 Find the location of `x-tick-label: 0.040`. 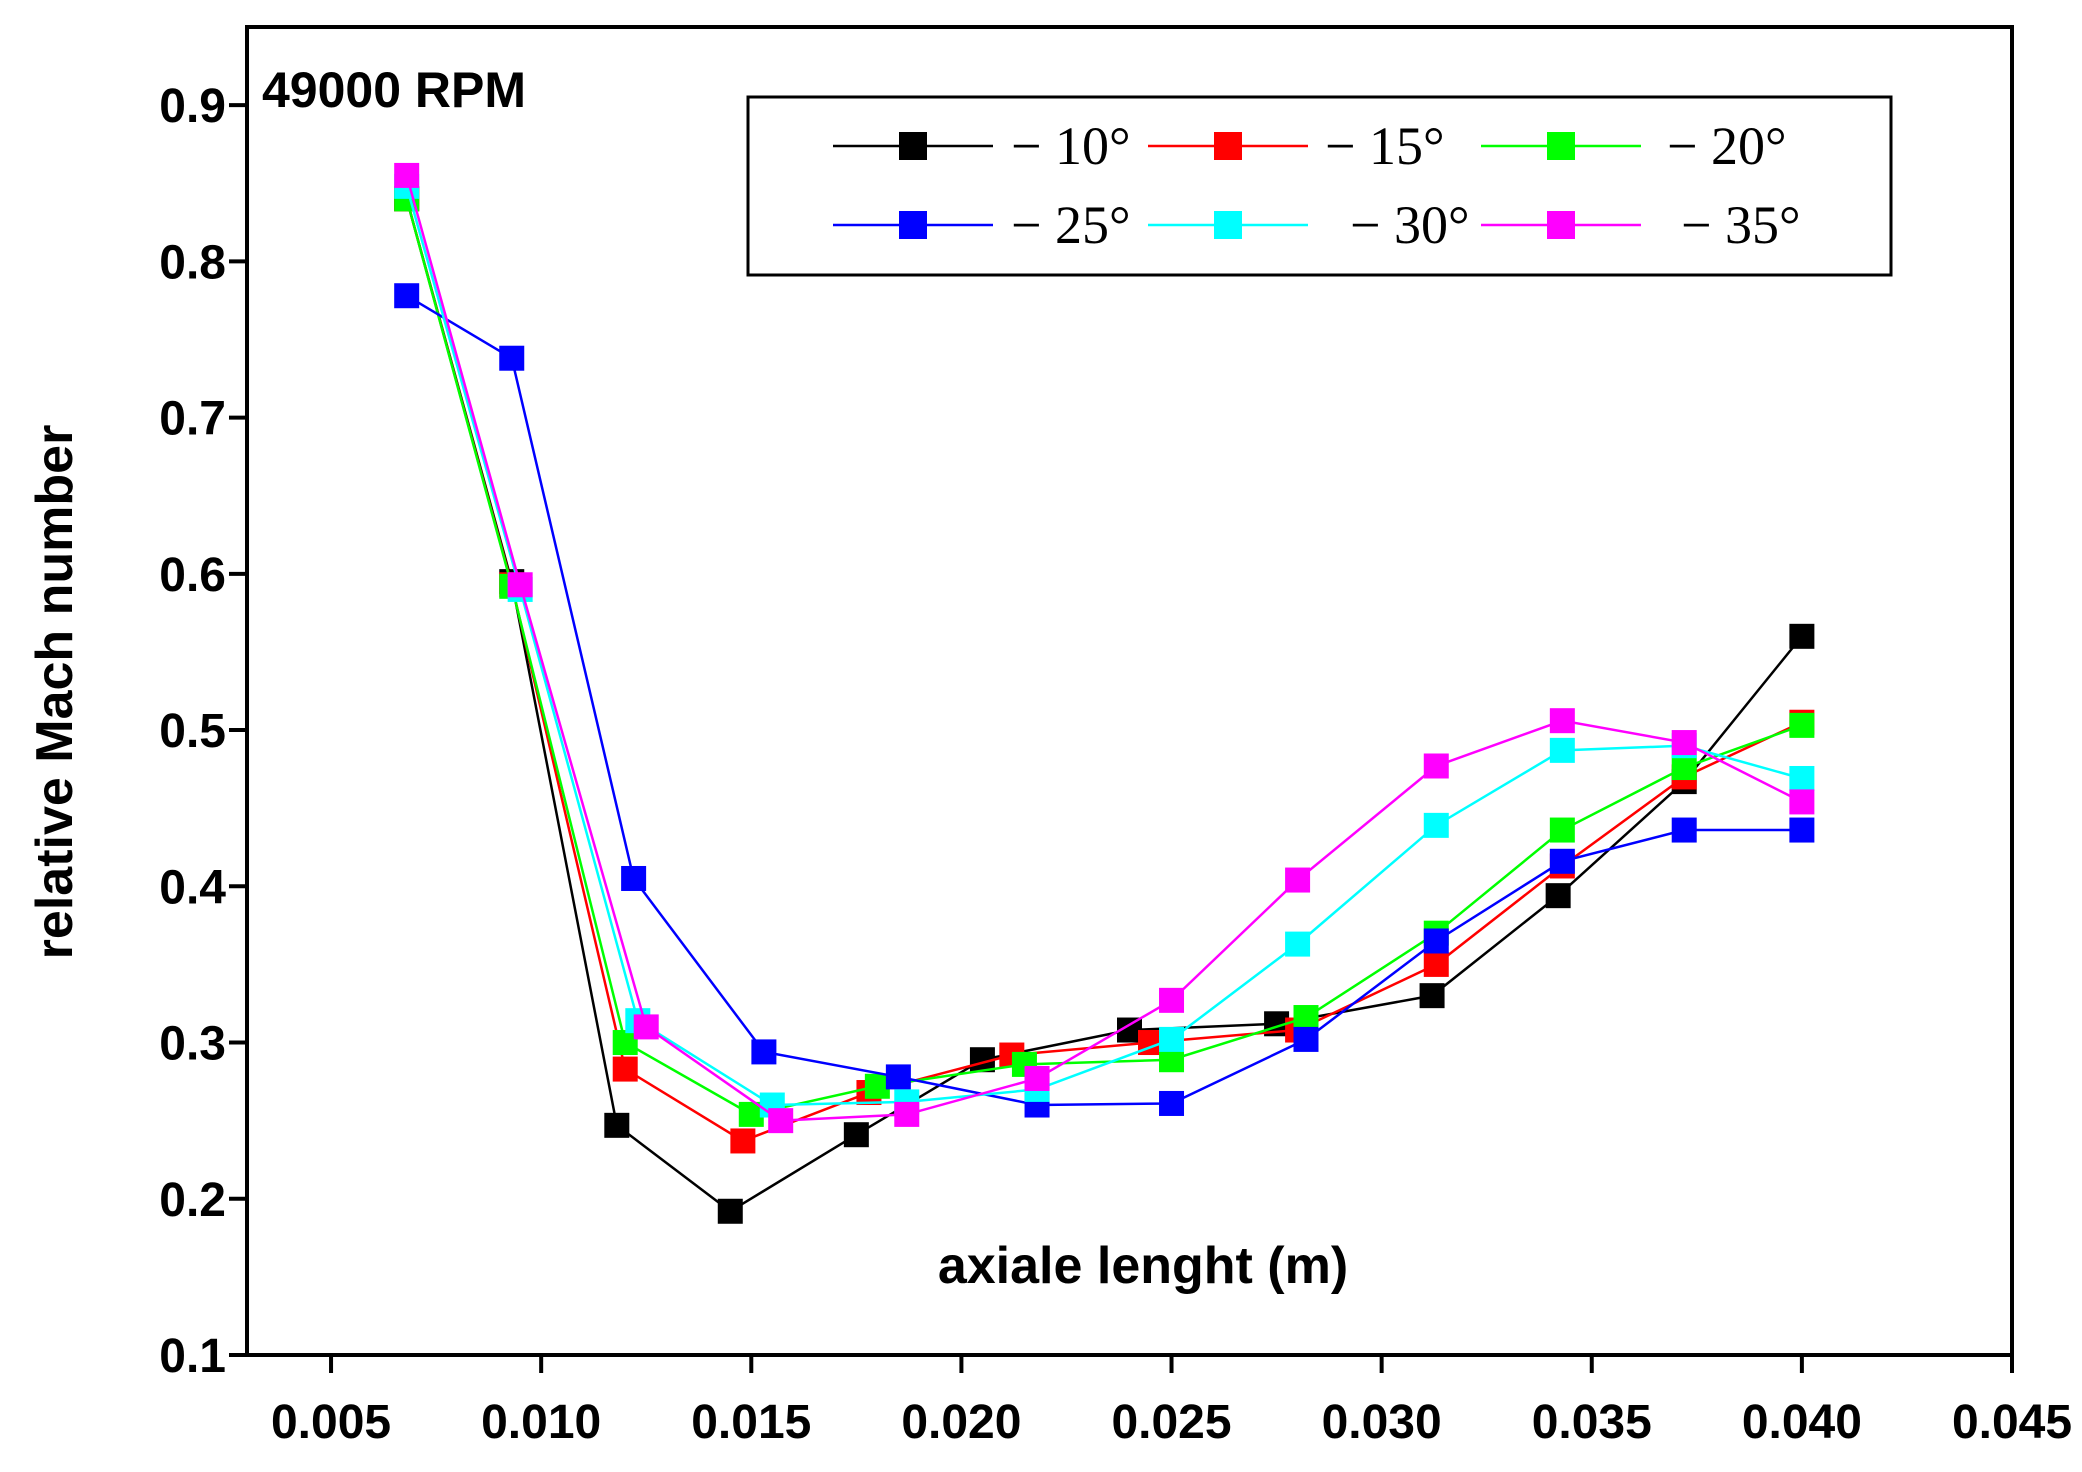

x-tick-label: 0.040 is located at coordinates (1802, 1422).